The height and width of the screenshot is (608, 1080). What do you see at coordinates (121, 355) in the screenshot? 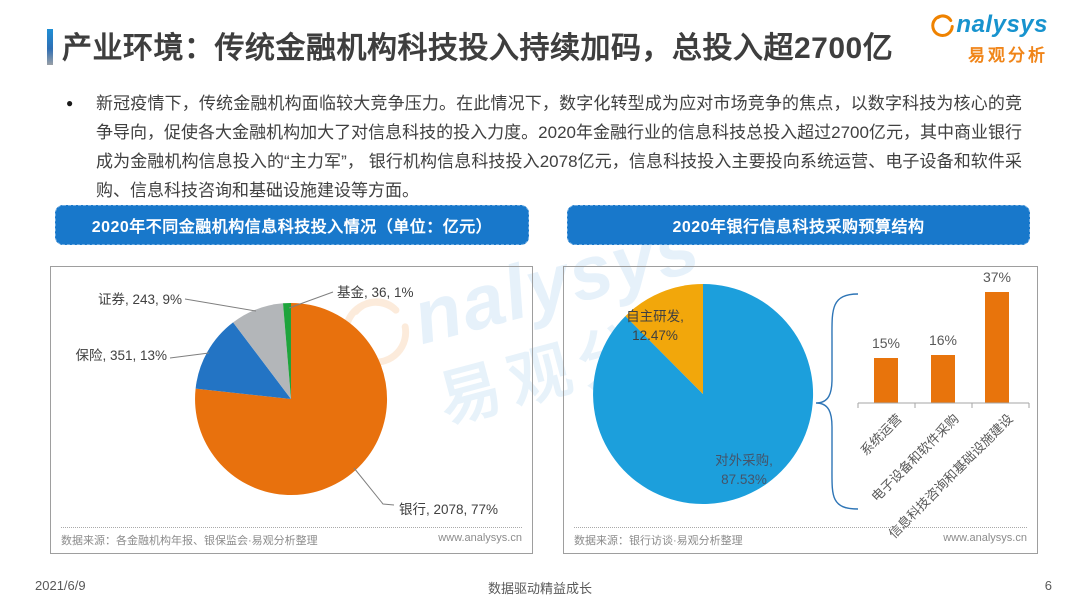
I see `callout-insurance: 保险, 351, 13%` at bounding box center [121, 355].